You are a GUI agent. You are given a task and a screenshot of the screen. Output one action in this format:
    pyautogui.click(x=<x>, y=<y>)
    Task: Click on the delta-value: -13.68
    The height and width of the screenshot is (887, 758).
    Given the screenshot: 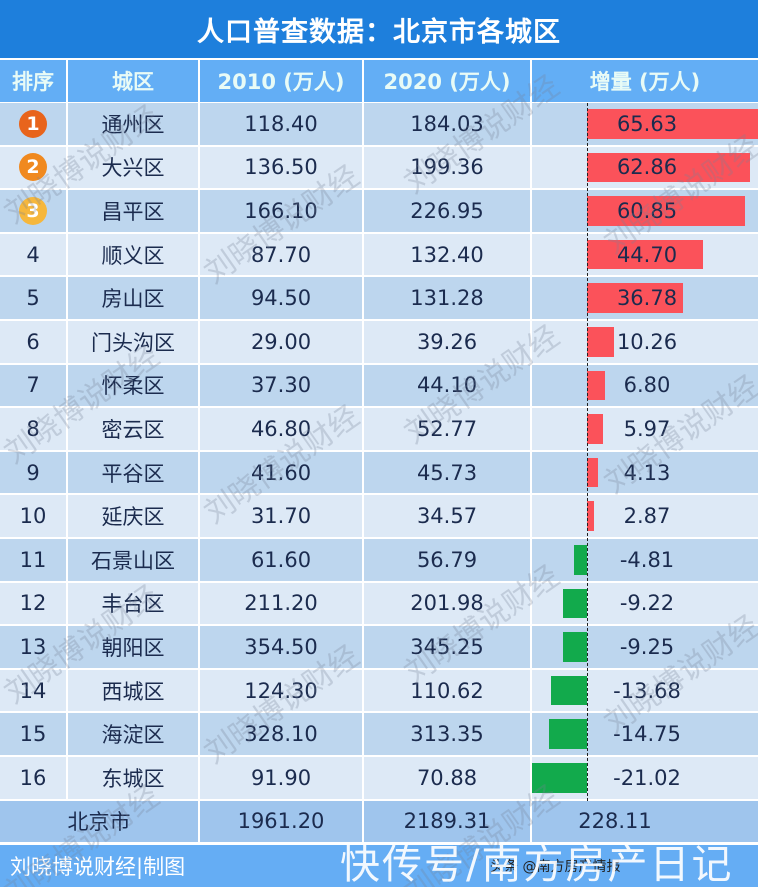 What is the action you would take?
    pyautogui.click(x=647, y=690)
    